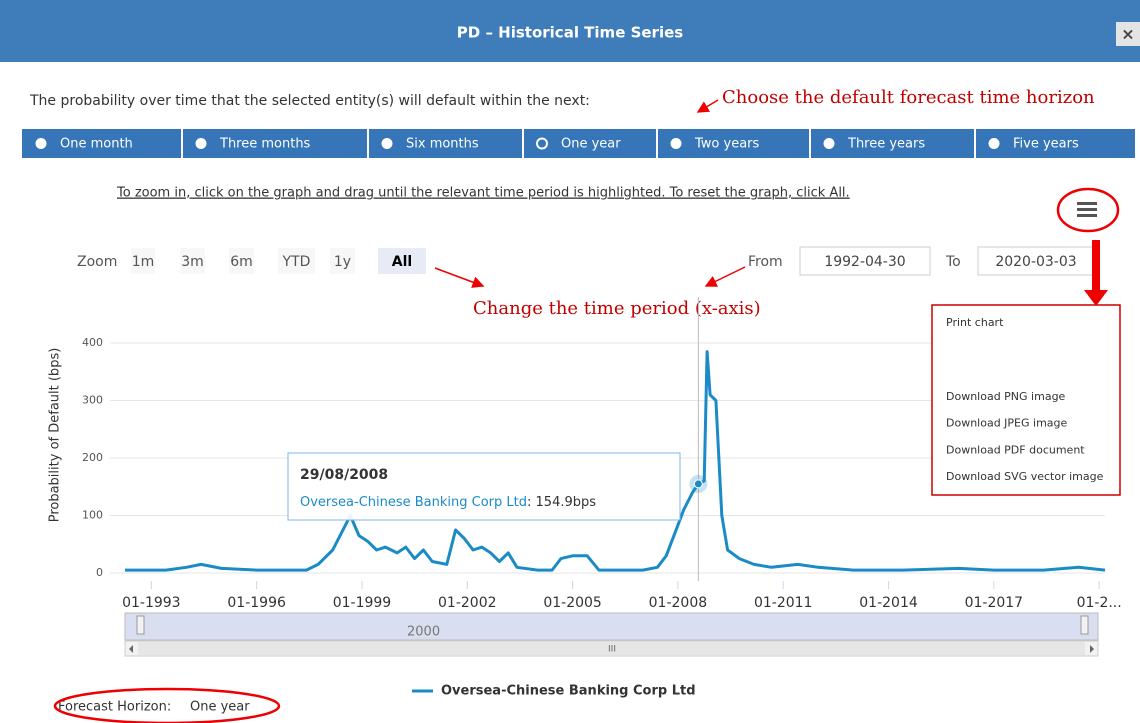 The height and width of the screenshot is (723, 1140). What do you see at coordinates (975, 322) in the screenshot?
I see `menu-item: Print chart` at bounding box center [975, 322].